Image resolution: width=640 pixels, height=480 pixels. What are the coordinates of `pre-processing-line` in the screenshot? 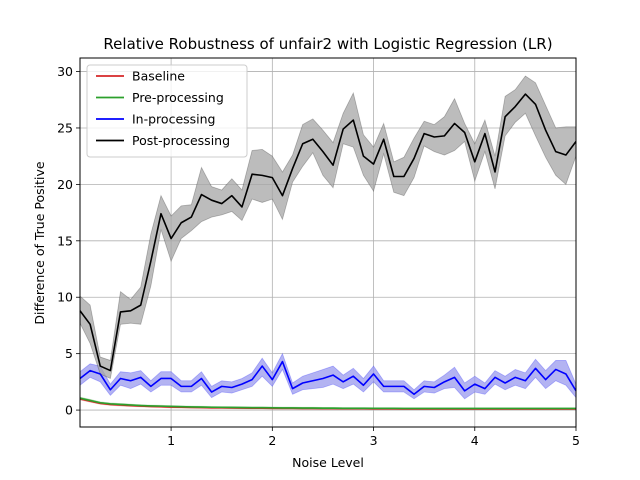 It's located at (327, 403).